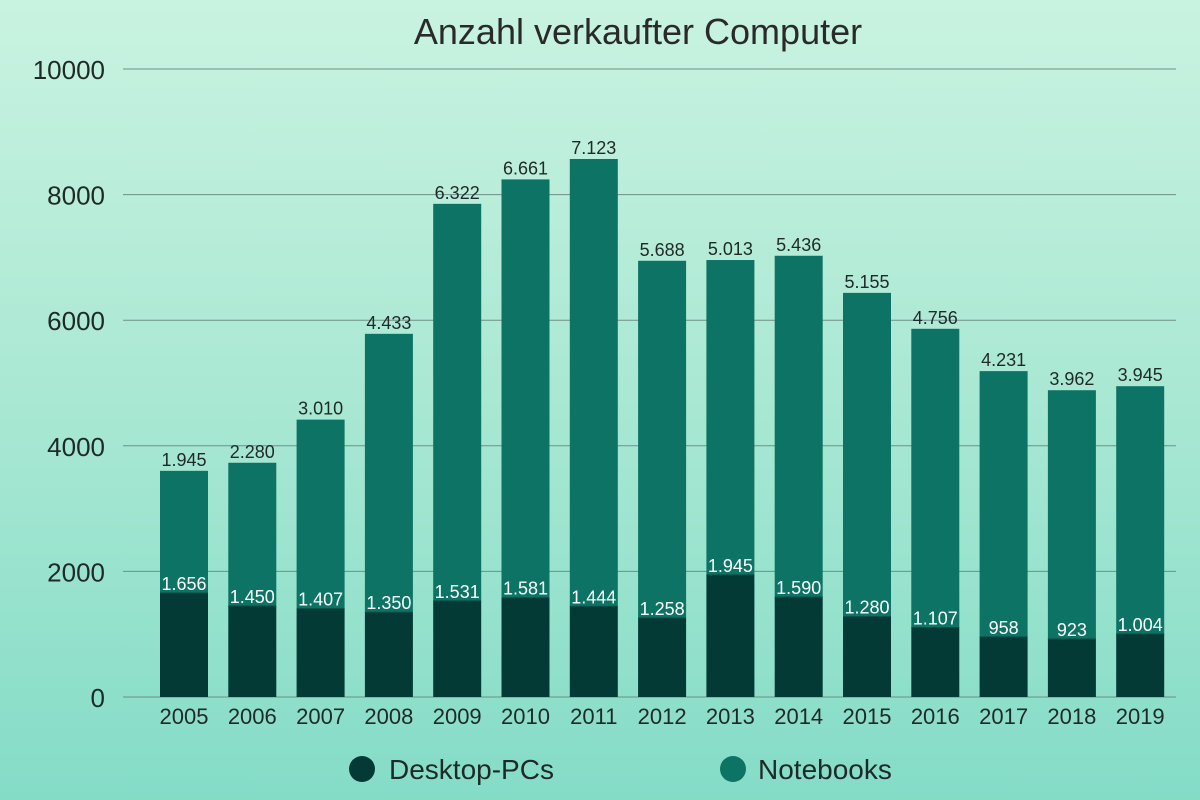 This screenshot has width=1200, height=800. I want to click on data-label-notebooks-2006: 2.280, so click(252, 452).